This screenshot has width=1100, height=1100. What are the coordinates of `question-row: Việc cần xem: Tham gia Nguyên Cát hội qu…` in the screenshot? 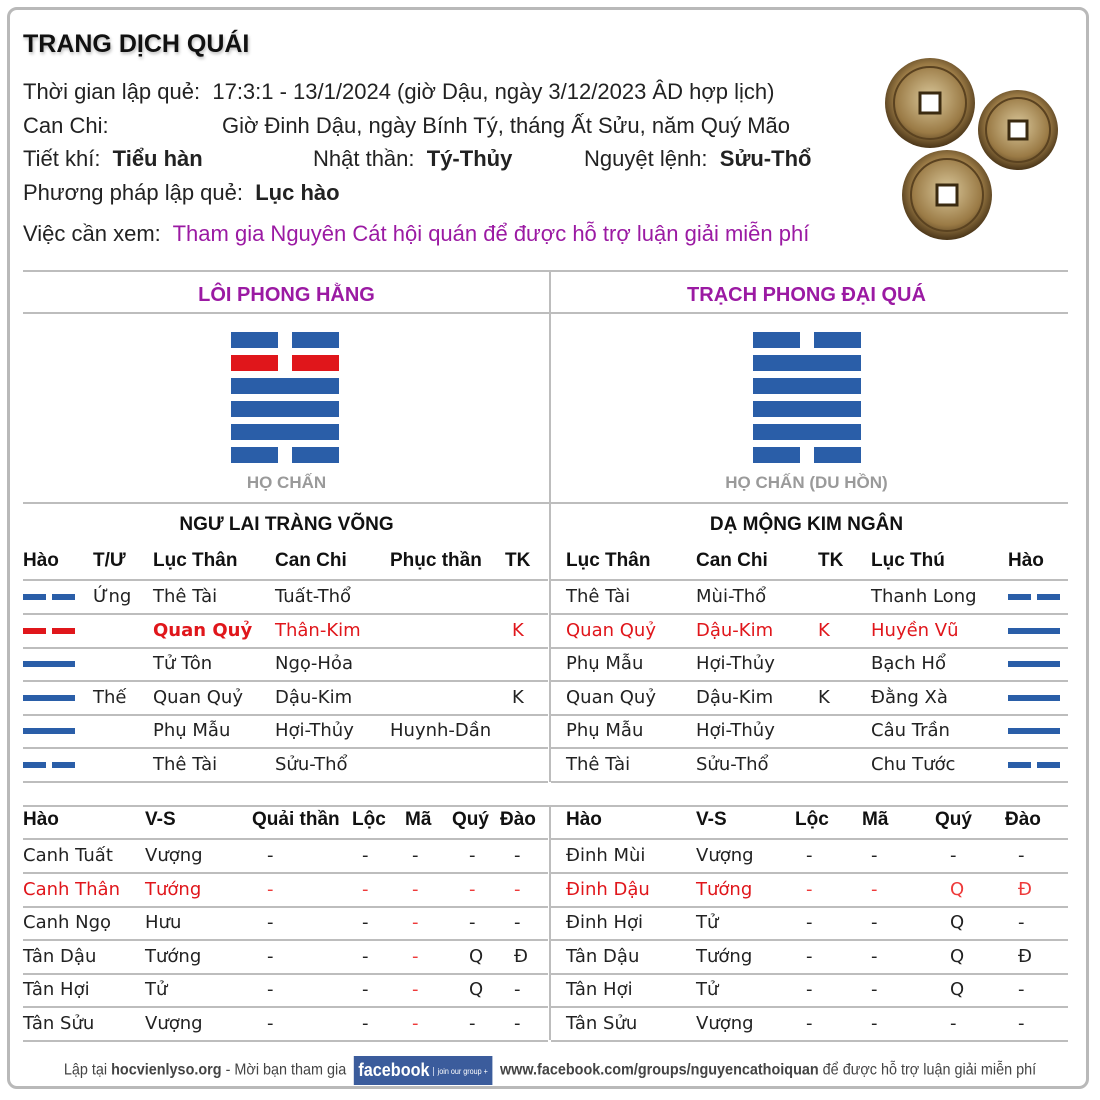 It's located at (416, 234).